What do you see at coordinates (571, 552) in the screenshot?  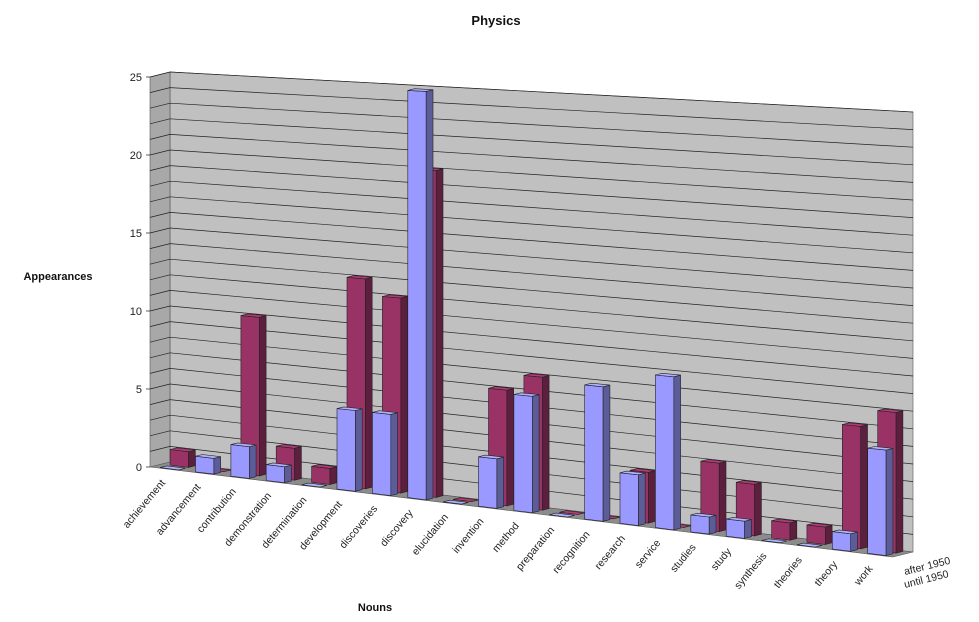 I see `x-tick-label: recognition` at bounding box center [571, 552].